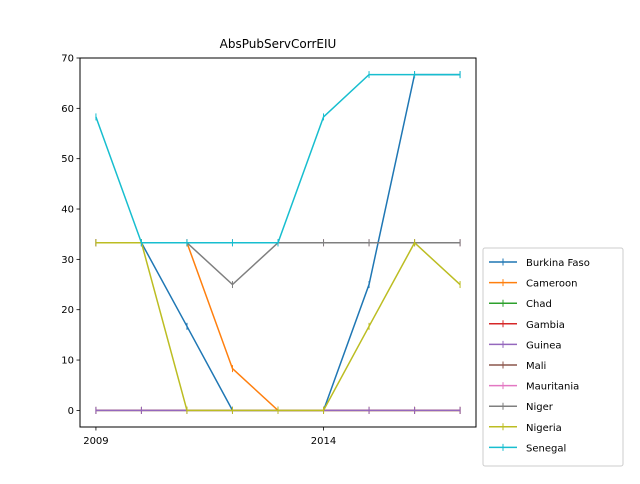 The width and height of the screenshot is (640, 484). What do you see at coordinates (323, 441) in the screenshot?
I see `x-tick-label: 2014` at bounding box center [323, 441].